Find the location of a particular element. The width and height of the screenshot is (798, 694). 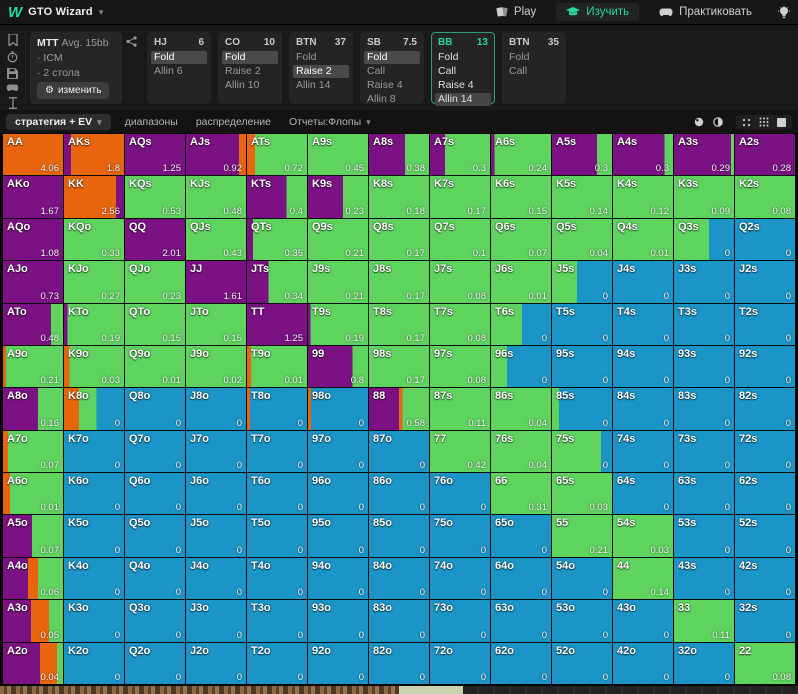

hand-cell-73o: 73o 0 is located at coordinates (460, 621).